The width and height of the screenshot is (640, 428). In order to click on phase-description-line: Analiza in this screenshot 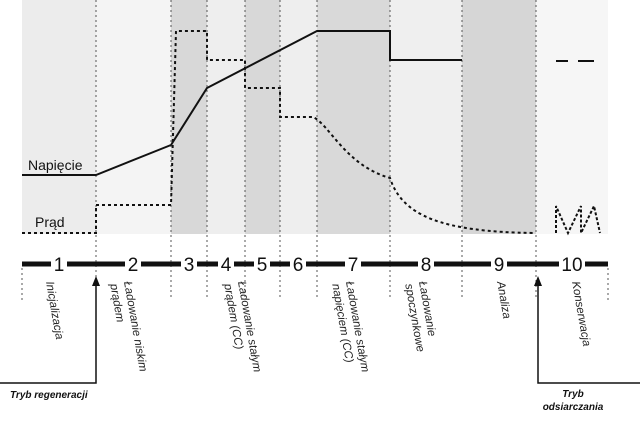, I will do `click(503, 299)`.